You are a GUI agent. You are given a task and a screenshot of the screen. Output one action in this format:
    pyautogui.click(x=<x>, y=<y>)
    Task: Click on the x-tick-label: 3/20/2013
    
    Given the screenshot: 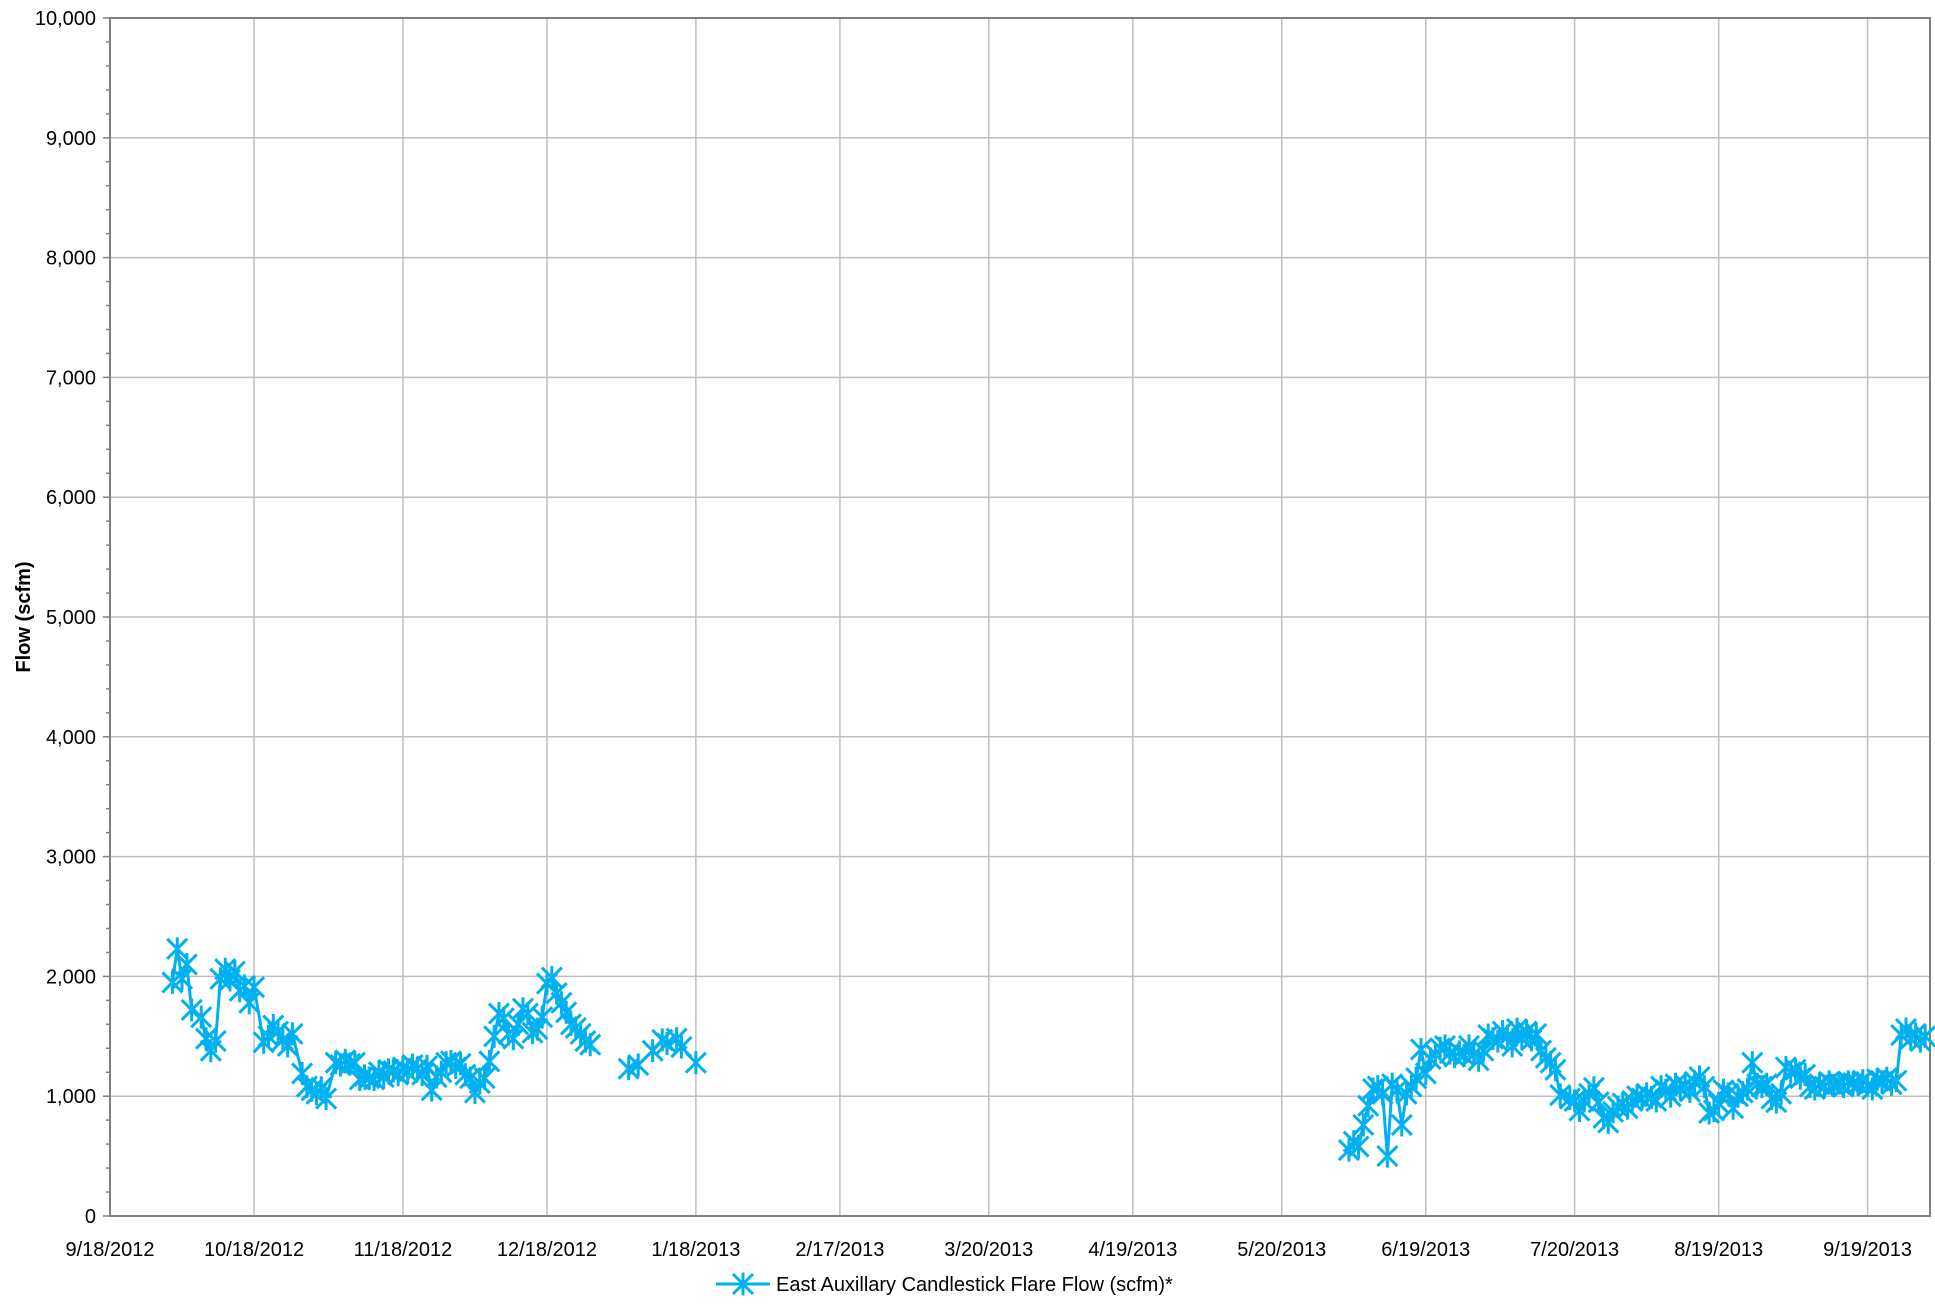 What is the action you would take?
    pyautogui.click(x=988, y=1250)
    